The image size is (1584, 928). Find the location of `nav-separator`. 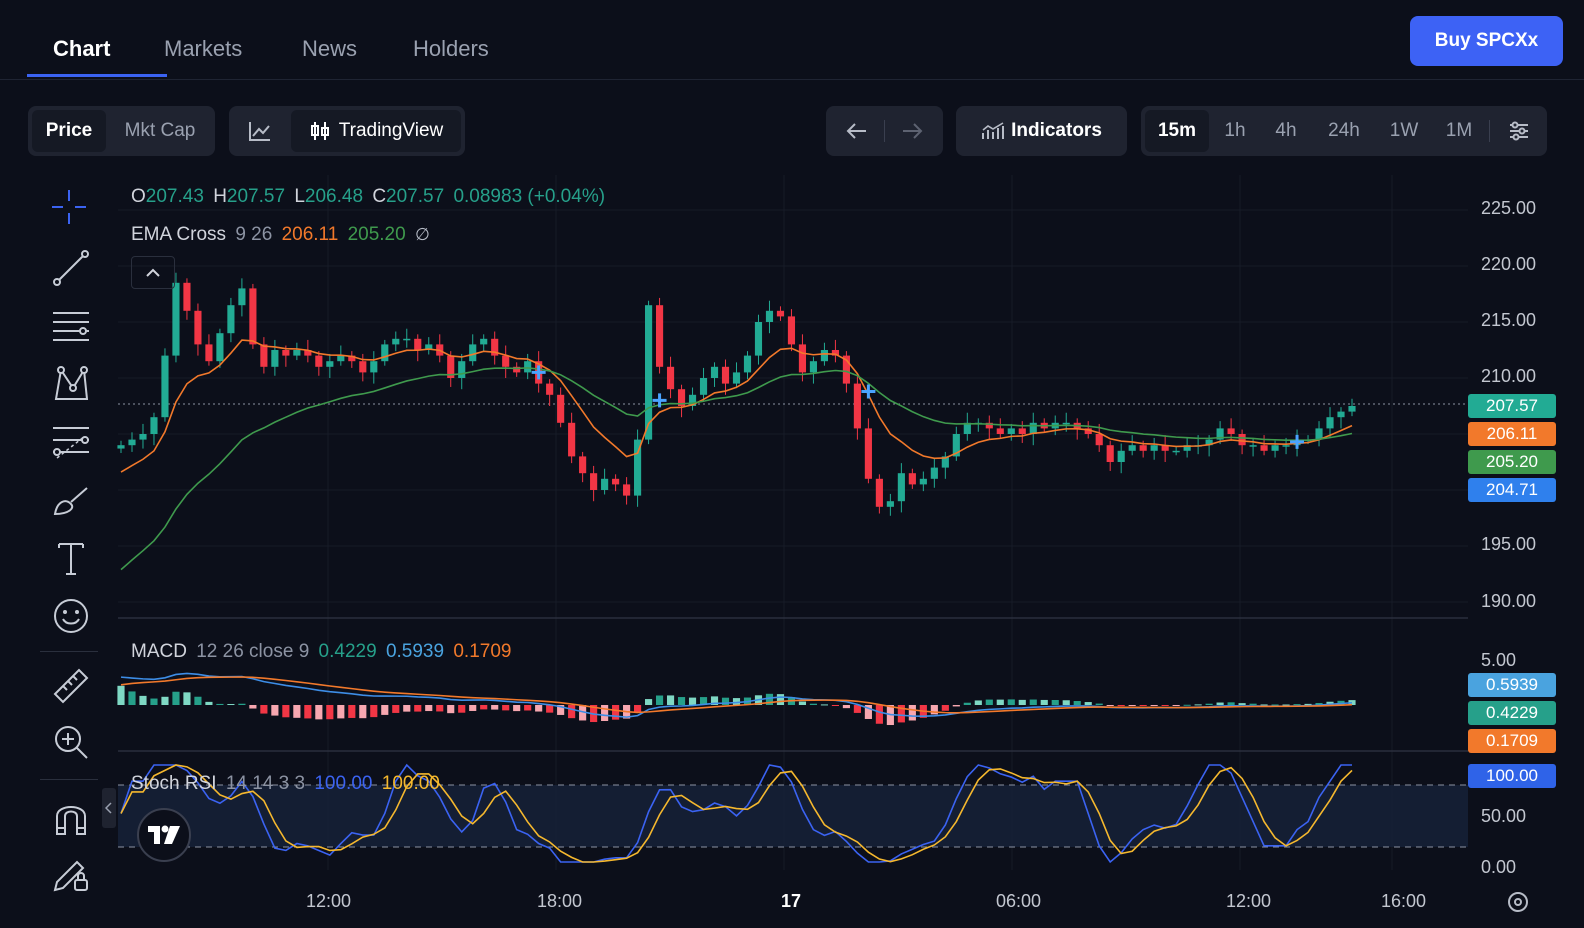

nav-separator is located at coordinates (884, 131).